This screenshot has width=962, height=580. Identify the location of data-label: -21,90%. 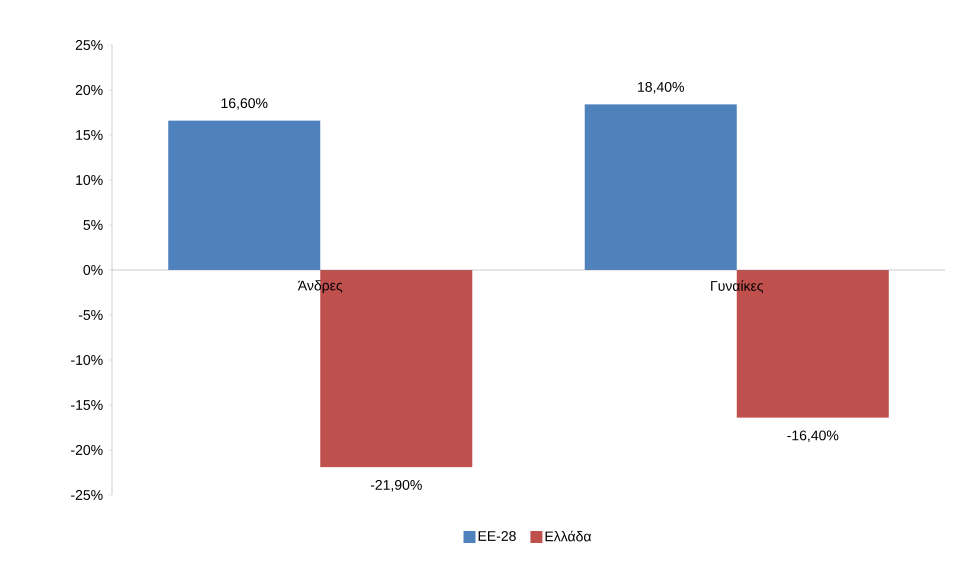
(396, 486).